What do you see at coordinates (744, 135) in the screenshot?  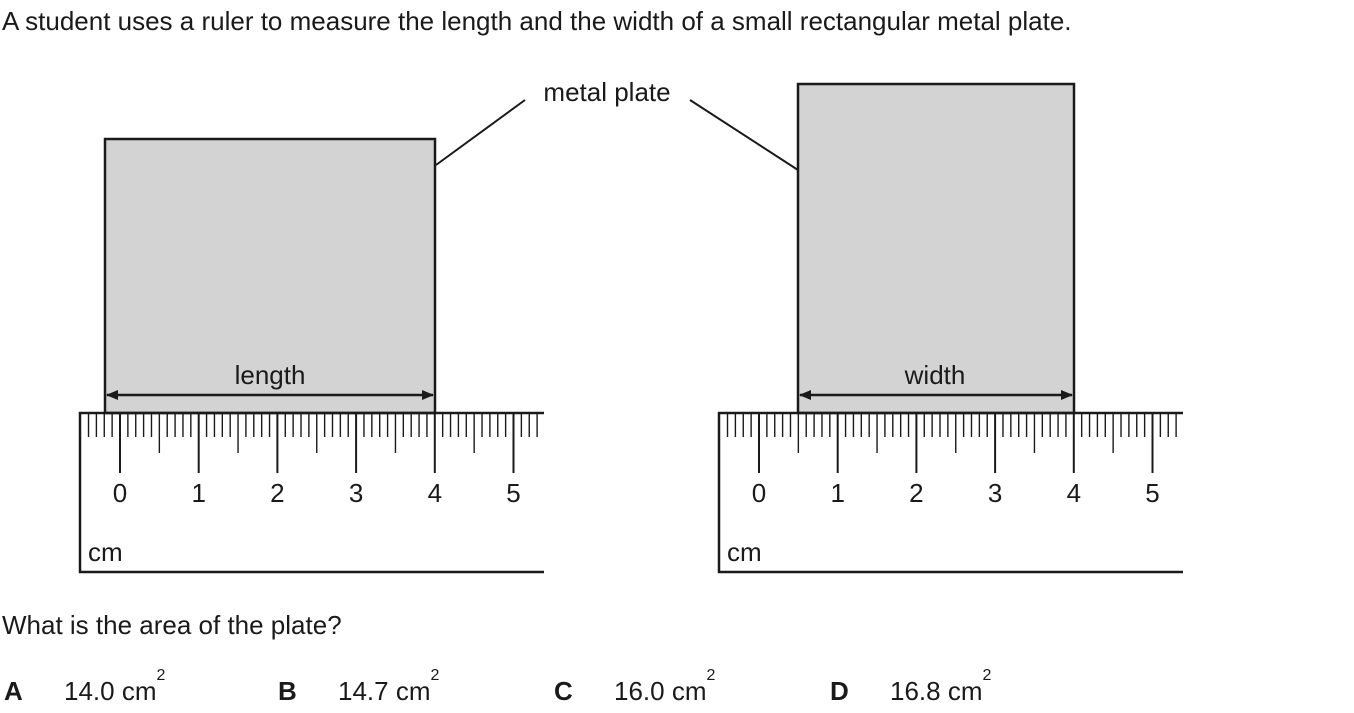 I see `leader-line-right` at bounding box center [744, 135].